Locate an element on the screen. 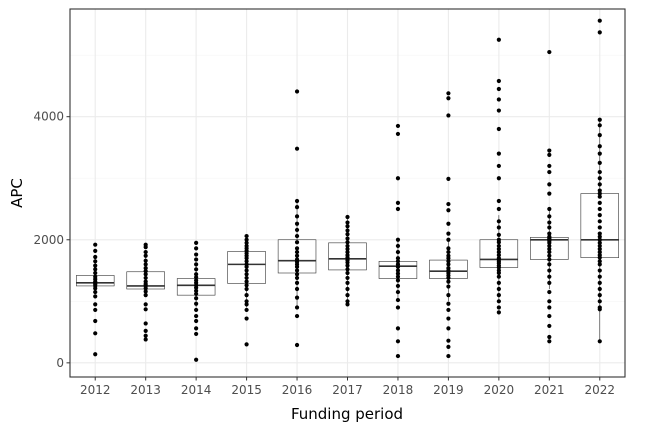 The image size is (648, 432). x-tick-label: 2020 is located at coordinates (499, 390).